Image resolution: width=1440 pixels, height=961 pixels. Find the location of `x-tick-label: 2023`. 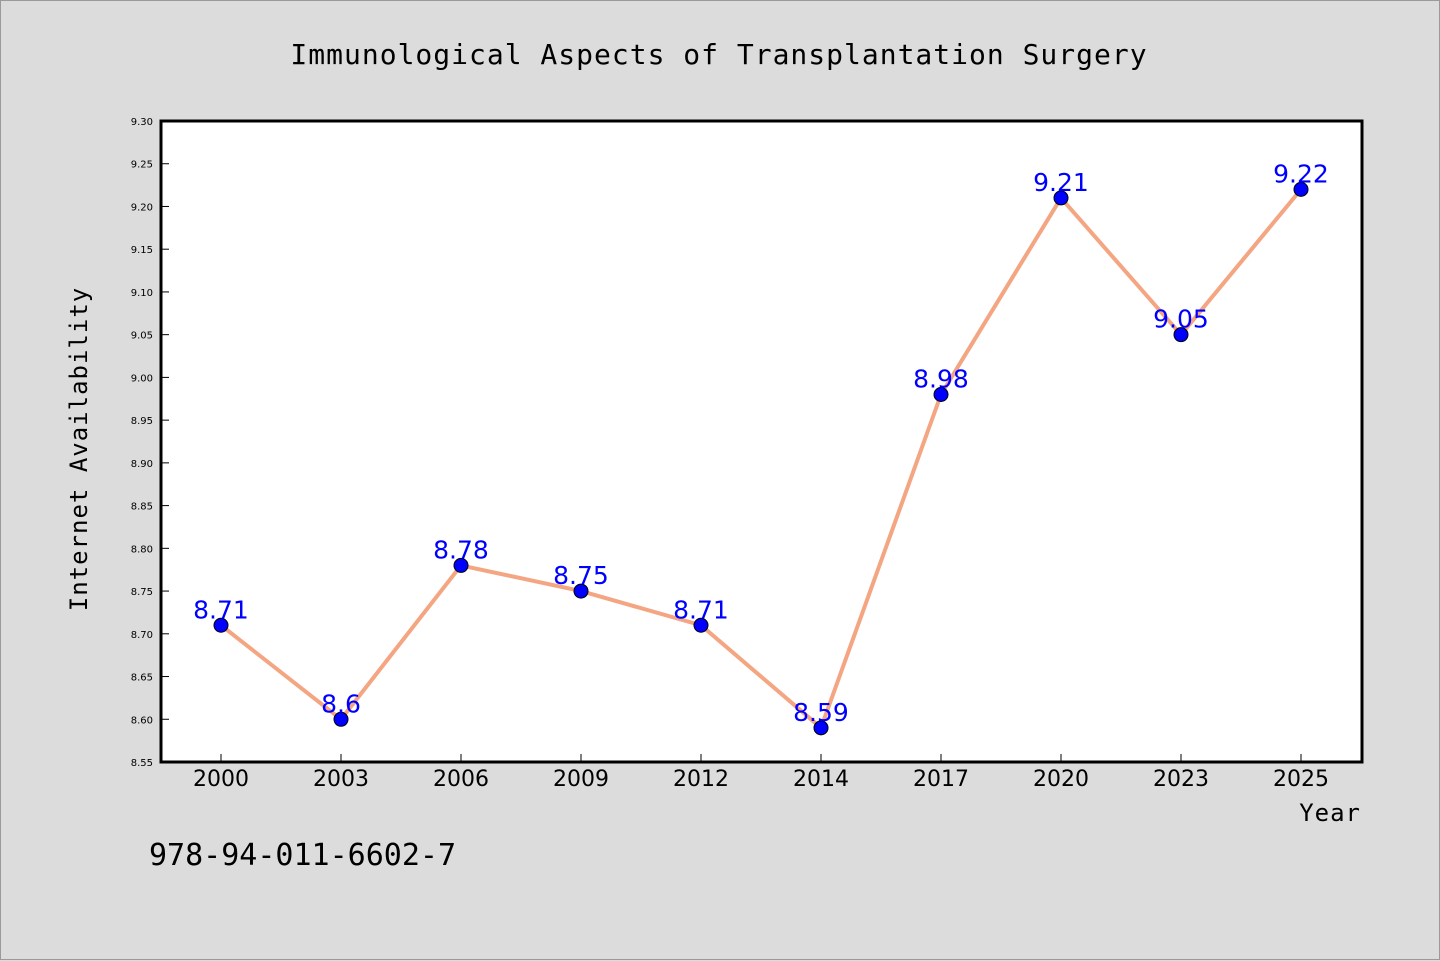

x-tick-label: 2023 is located at coordinates (1181, 779).